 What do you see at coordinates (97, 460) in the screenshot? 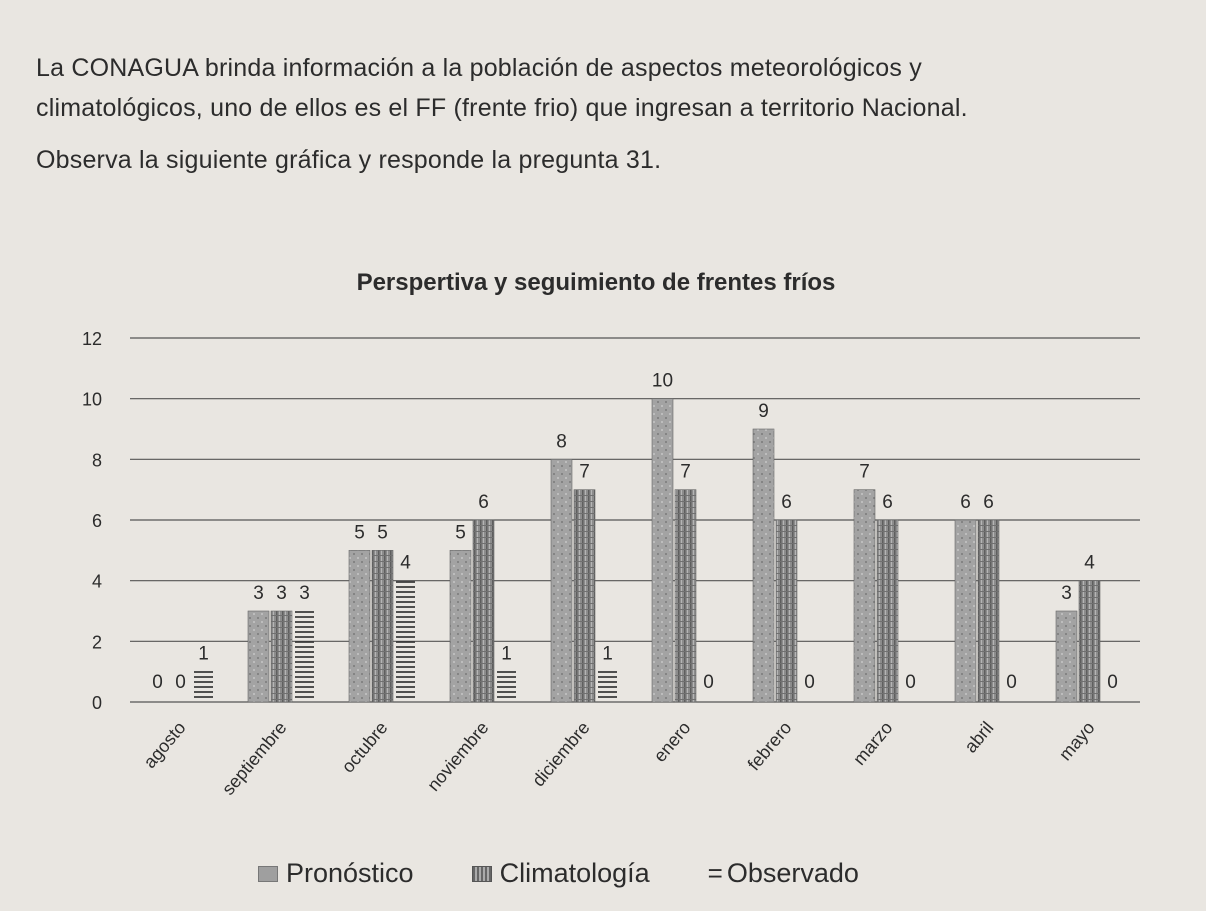
I see `y-tick-label: 8` at bounding box center [97, 460].